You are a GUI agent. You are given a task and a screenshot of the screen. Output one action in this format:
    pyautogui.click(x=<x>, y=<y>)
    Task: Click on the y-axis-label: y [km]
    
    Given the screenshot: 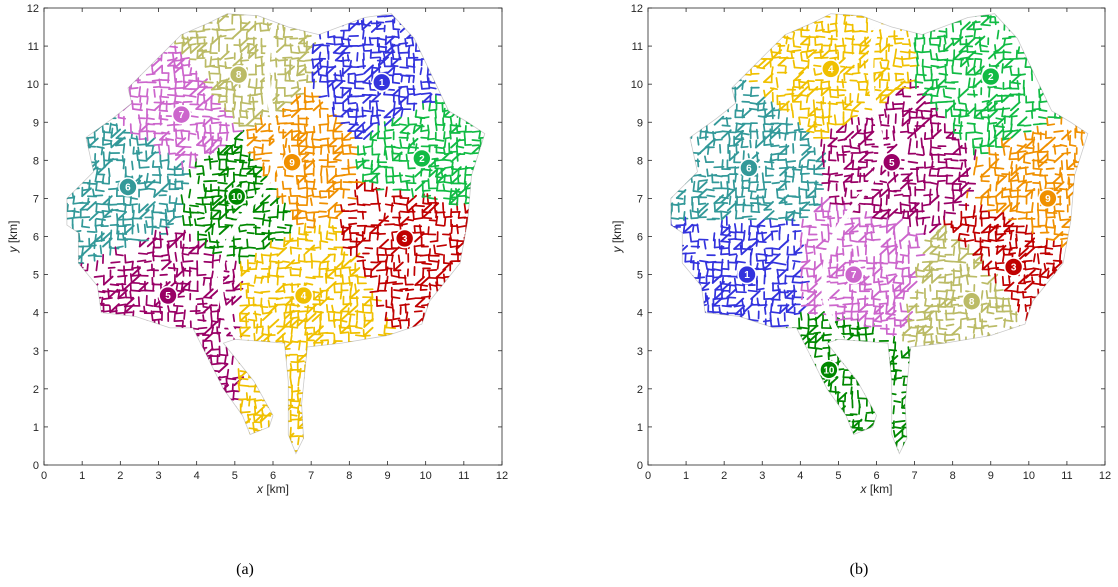 What is the action you would take?
    pyautogui.click(x=13, y=237)
    